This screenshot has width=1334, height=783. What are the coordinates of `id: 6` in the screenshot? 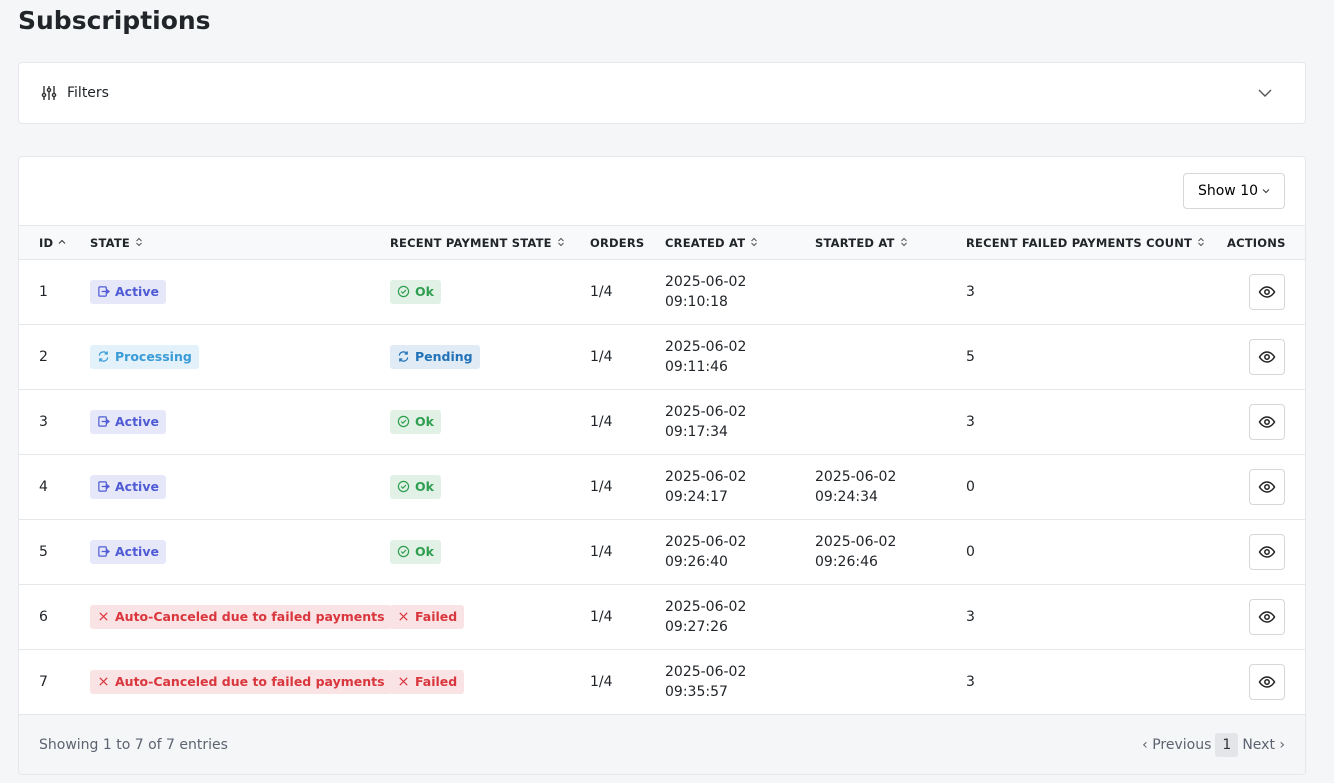 It's located at (43, 617).